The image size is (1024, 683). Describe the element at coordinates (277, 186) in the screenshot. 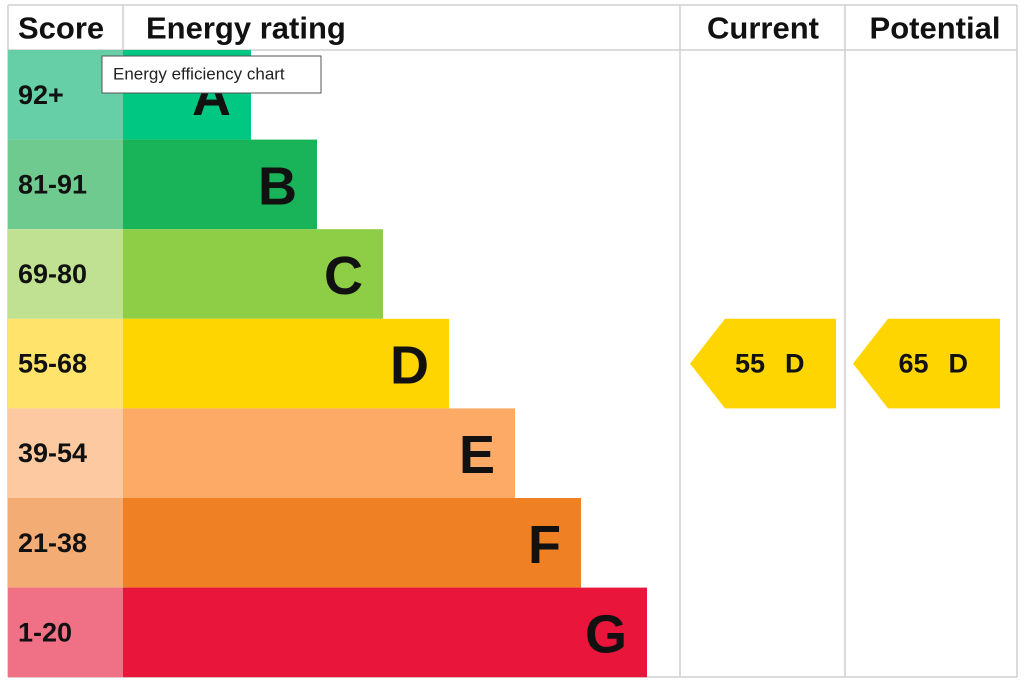

I see `rating-letter: B` at that location.